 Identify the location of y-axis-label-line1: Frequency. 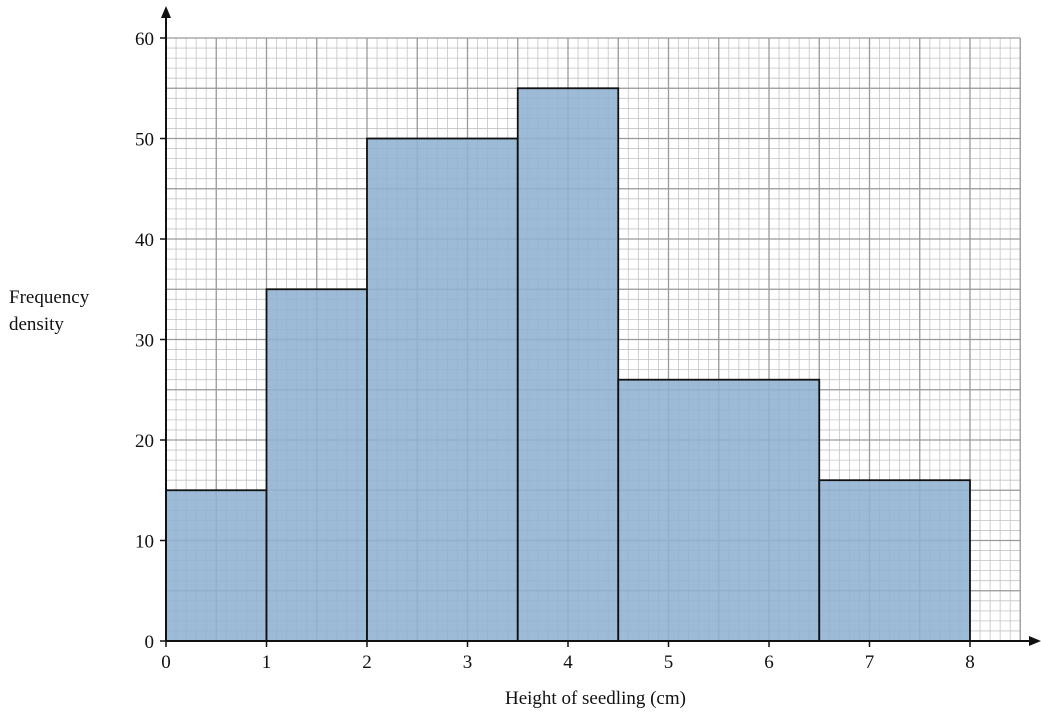
(49, 297).